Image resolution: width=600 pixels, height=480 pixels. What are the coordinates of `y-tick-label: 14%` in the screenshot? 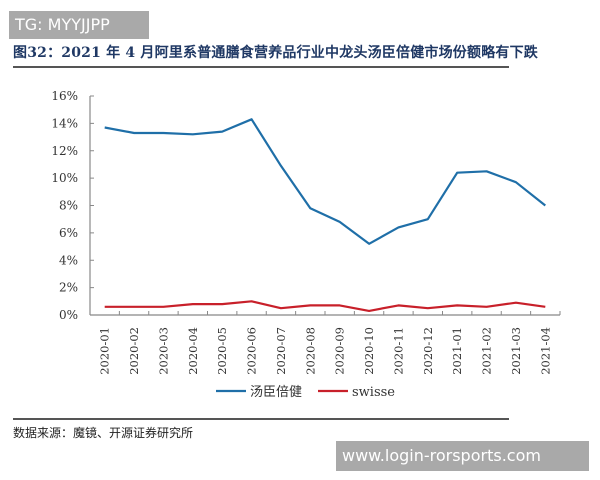 It's located at (64, 123).